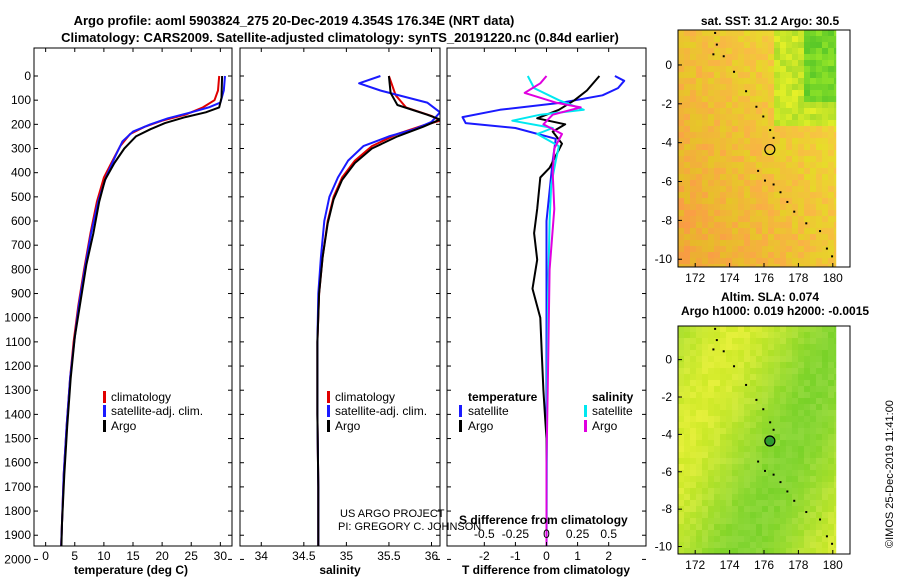  What do you see at coordinates (378, 310) in the screenshot?
I see `series-line-argo` at bounding box center [378, 310].